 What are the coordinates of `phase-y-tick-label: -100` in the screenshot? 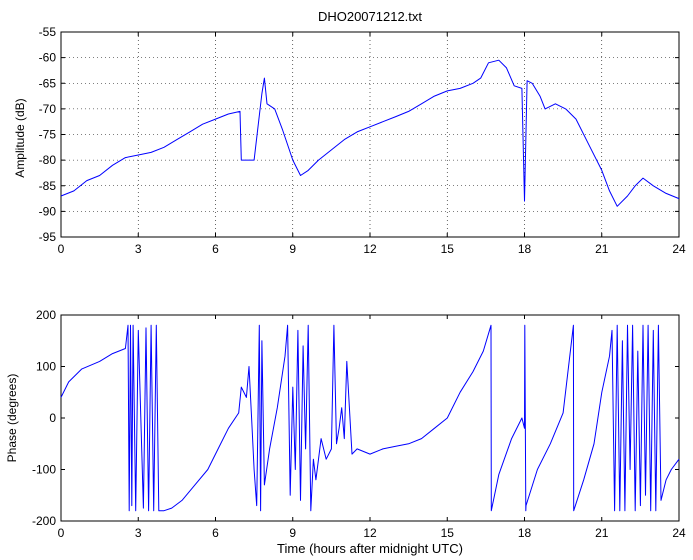 It's located at (44, 470).